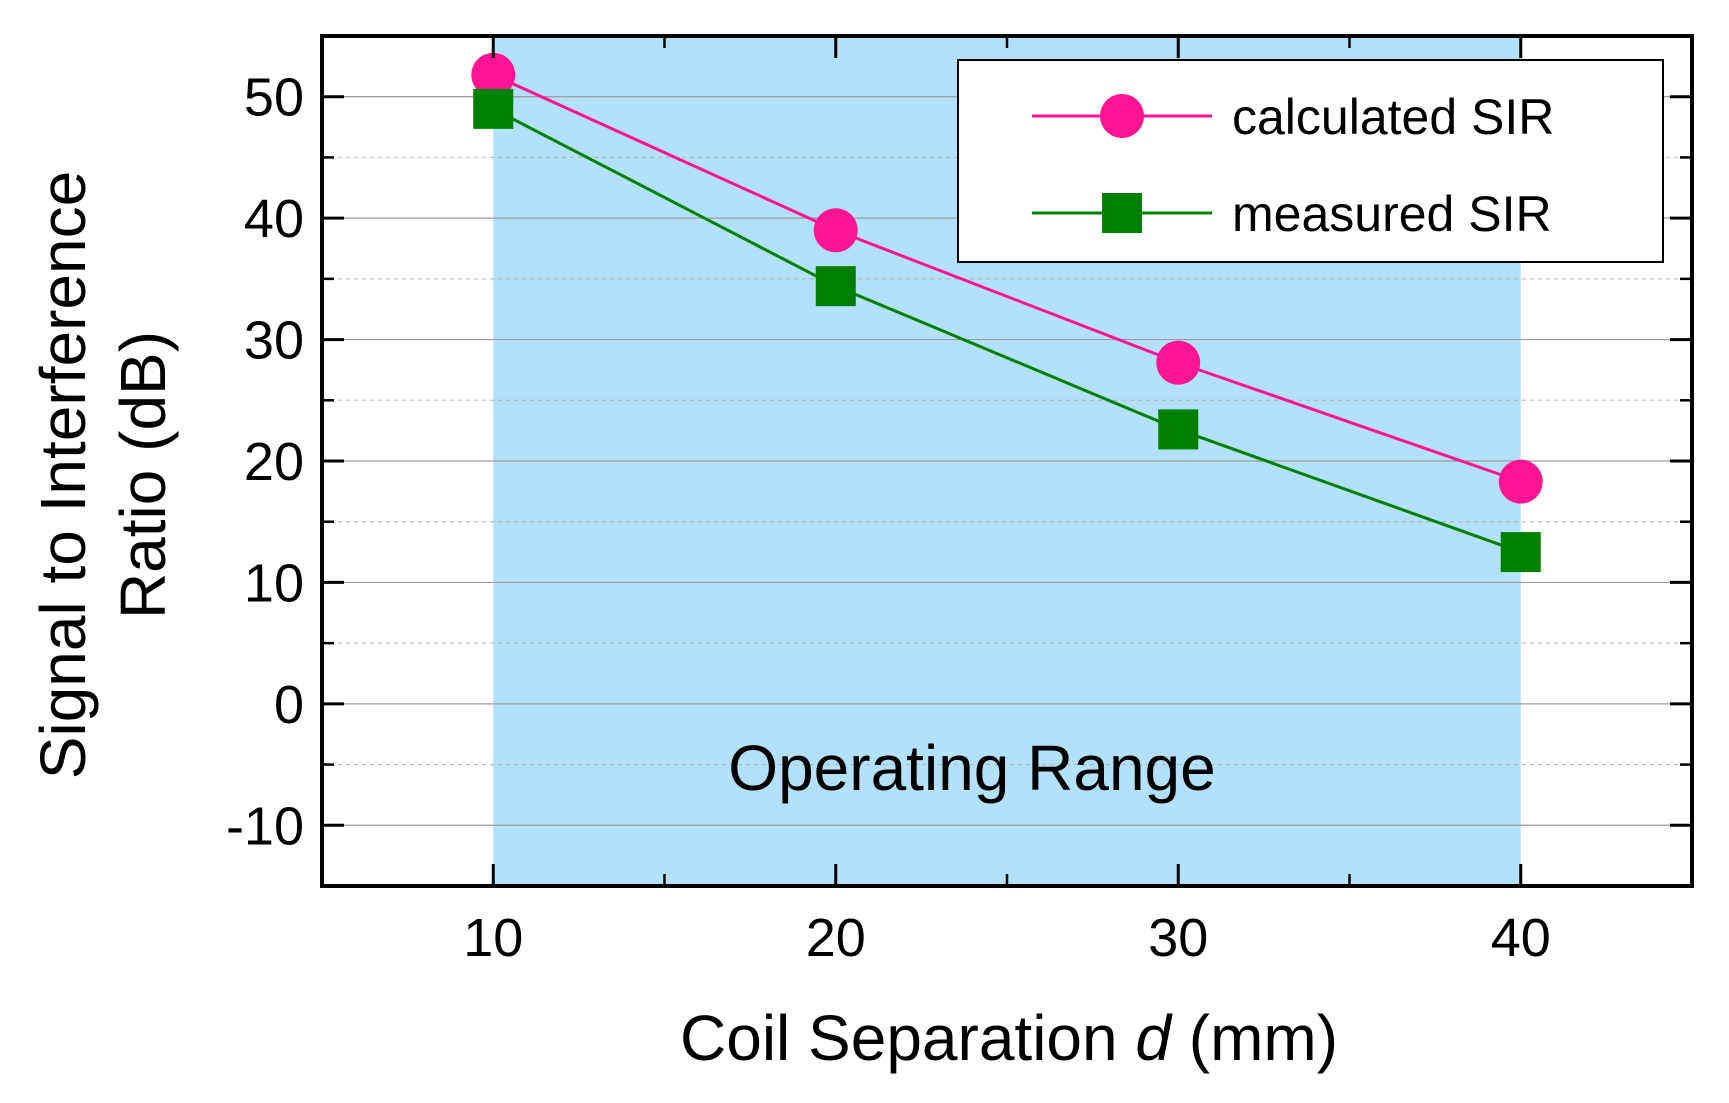  I want to click on operating-range-label: Operating Range, so click(971, 768).